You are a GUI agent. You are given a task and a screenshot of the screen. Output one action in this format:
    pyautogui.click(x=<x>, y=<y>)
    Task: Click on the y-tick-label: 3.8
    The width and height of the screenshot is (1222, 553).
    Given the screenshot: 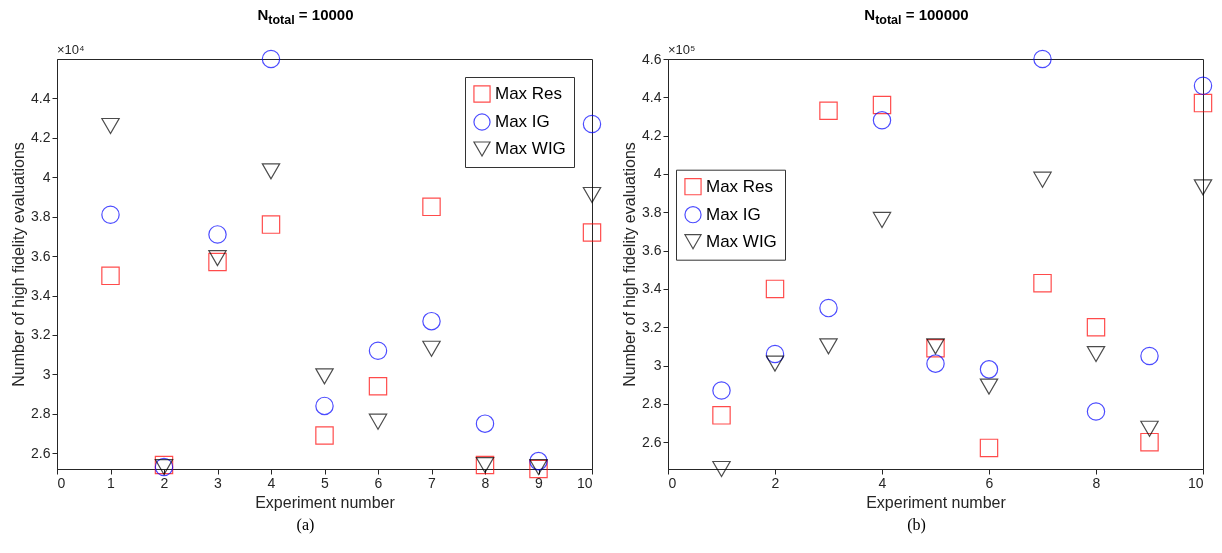 What is the action you would take?
    pyautogui.click(x=652, y=211)
    